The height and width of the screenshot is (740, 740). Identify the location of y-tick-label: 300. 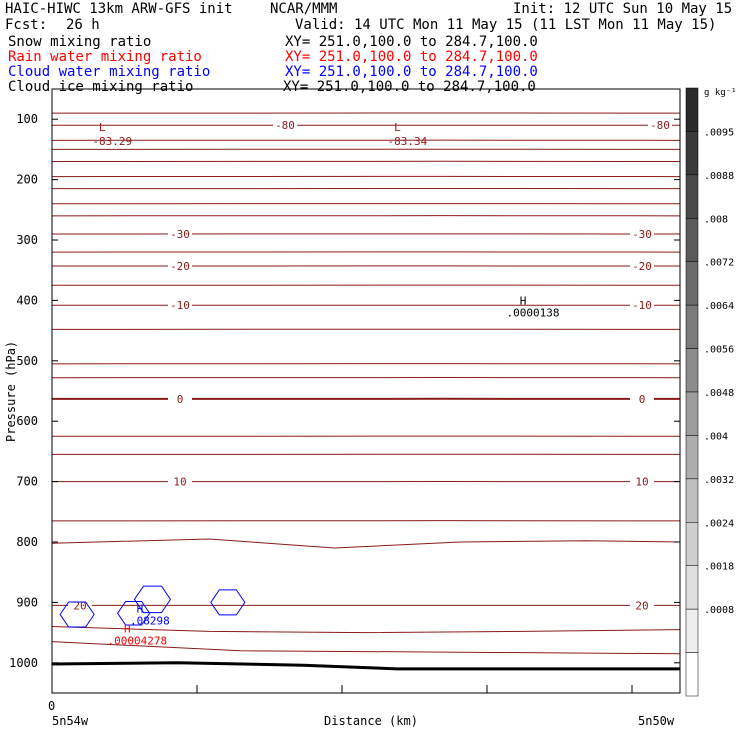
(27, 240).